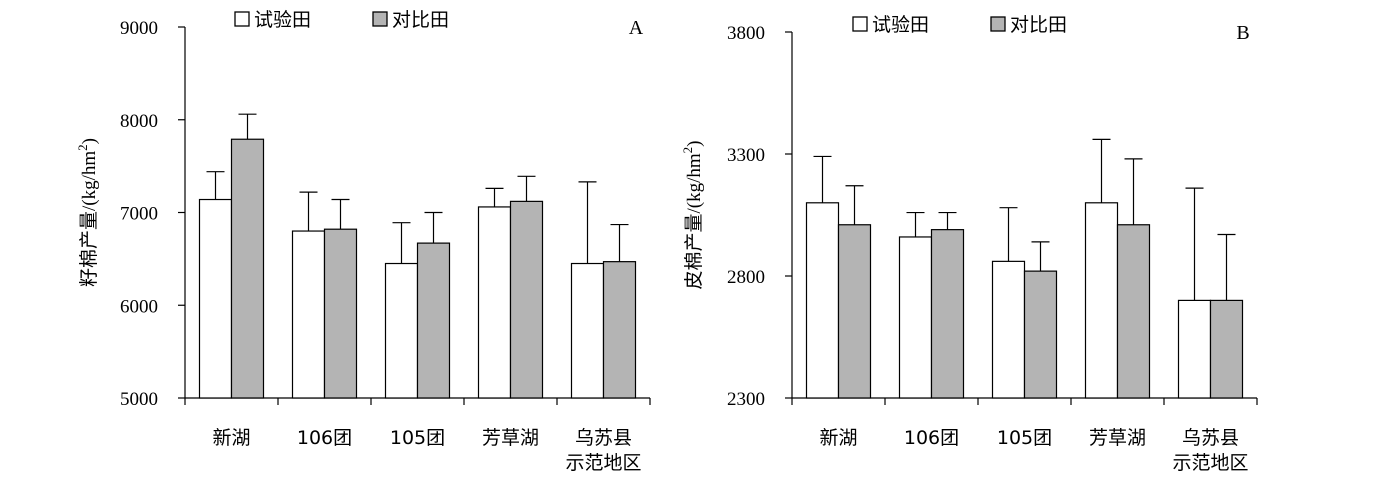  What do you see at coordinates (139, 306) in the screenshot?
I see `y-tick-label: 6000` at bounding box center [139, 306].